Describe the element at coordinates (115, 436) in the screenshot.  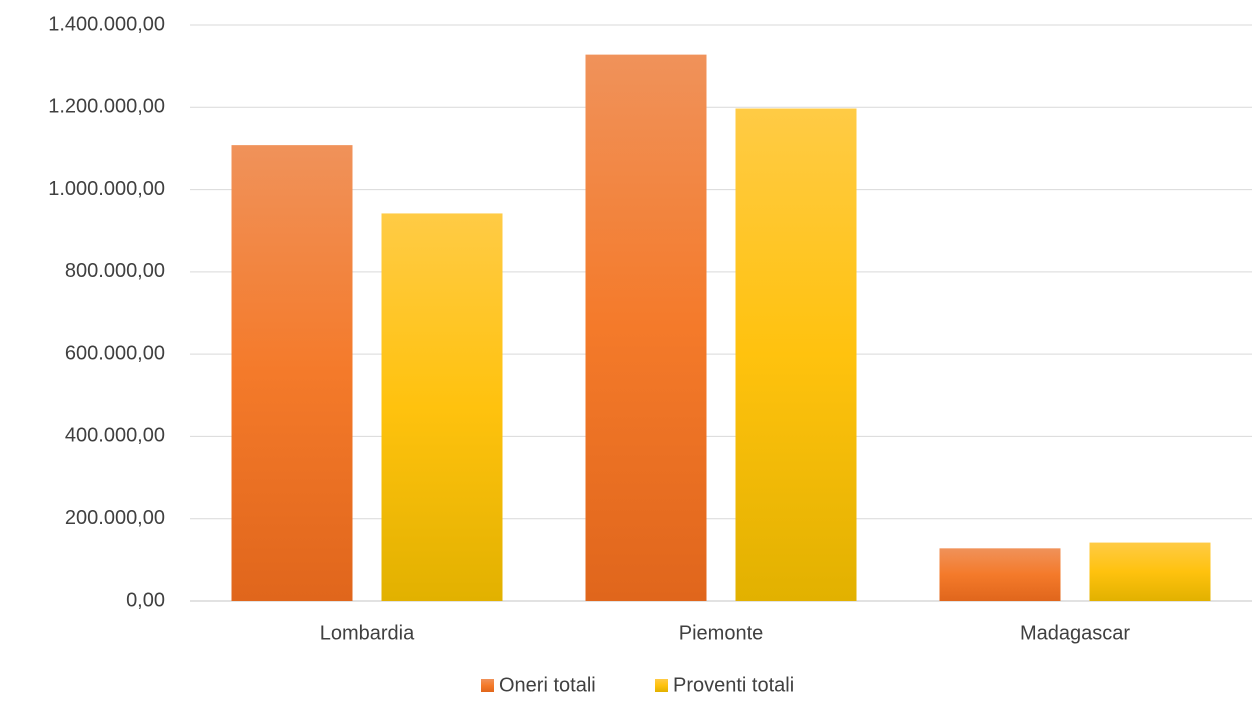
I see `y-tick-label: 400.000,00` at that location.